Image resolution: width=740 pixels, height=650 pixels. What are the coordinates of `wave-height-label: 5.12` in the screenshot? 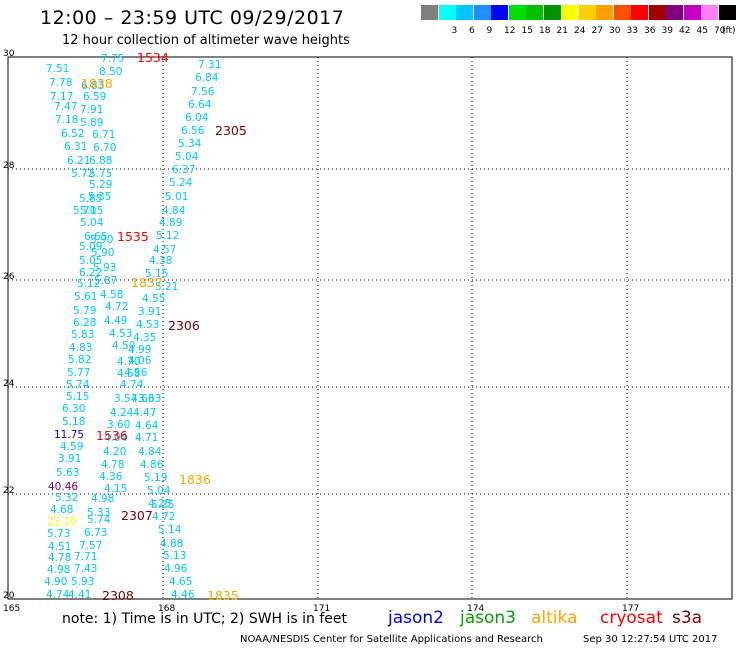 It's located at (167, 236).